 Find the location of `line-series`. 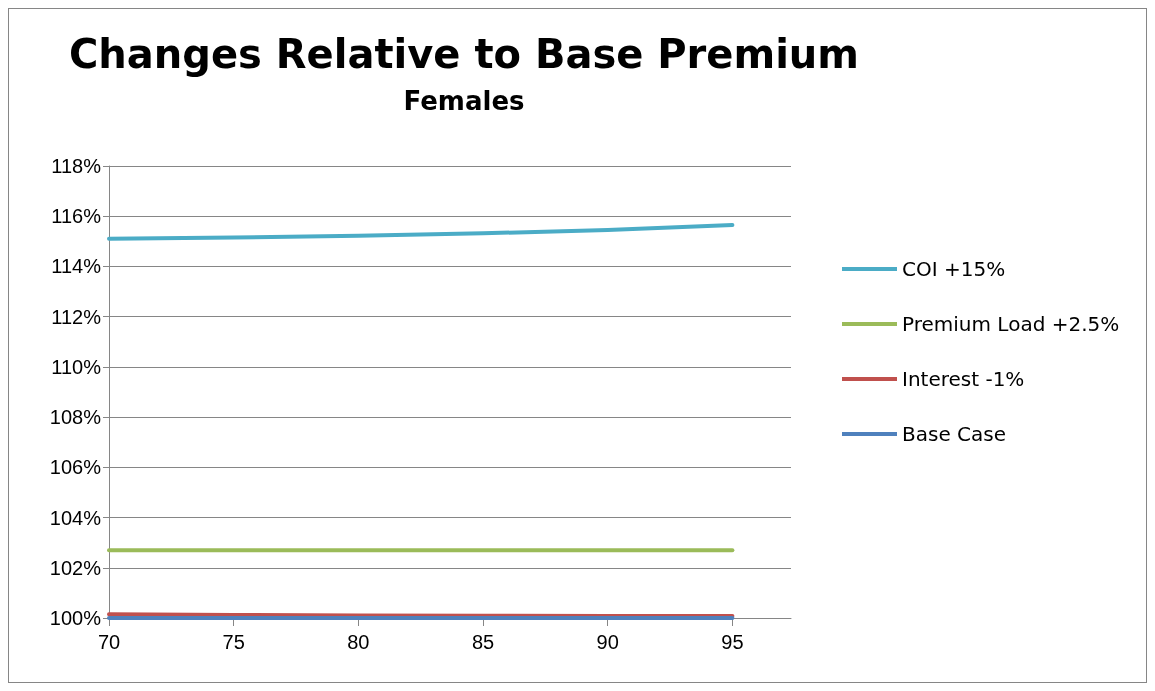

line-series is located at coordinates (421, 232).